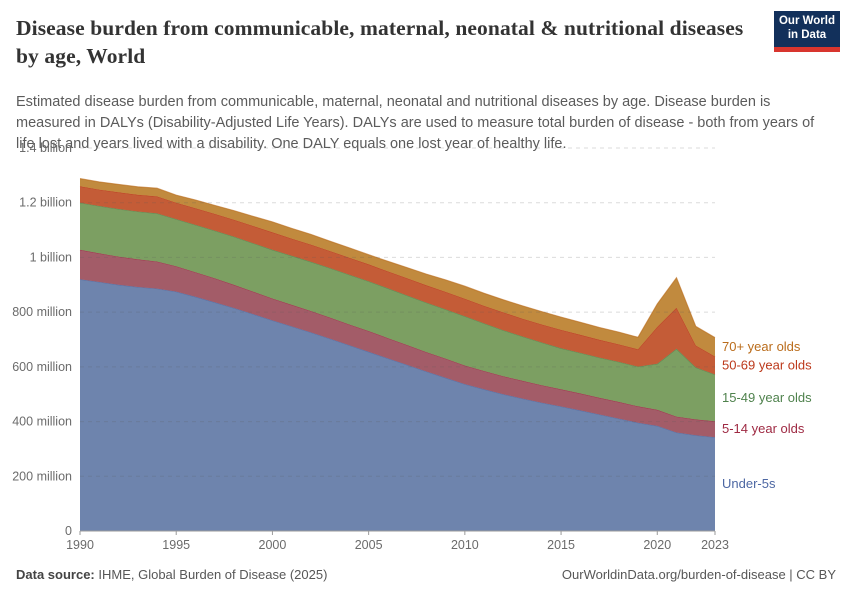 The height and width of the screenshot is (600, 850). What do you see at coordinates (273, 545) in the screenshot?
I see `x-axis-label-2000: 2000` at bounding box center [273, 545].